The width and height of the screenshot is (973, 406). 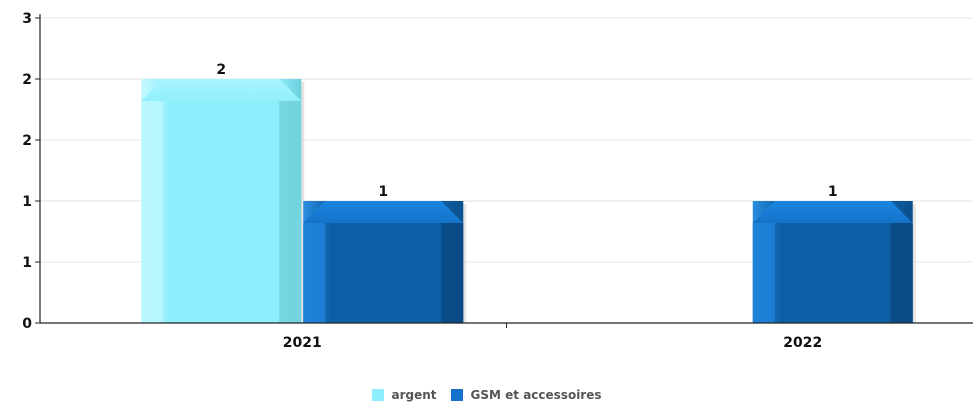 I want to click on legend: argent GSM et accessoires, so click(x=486, y=395).